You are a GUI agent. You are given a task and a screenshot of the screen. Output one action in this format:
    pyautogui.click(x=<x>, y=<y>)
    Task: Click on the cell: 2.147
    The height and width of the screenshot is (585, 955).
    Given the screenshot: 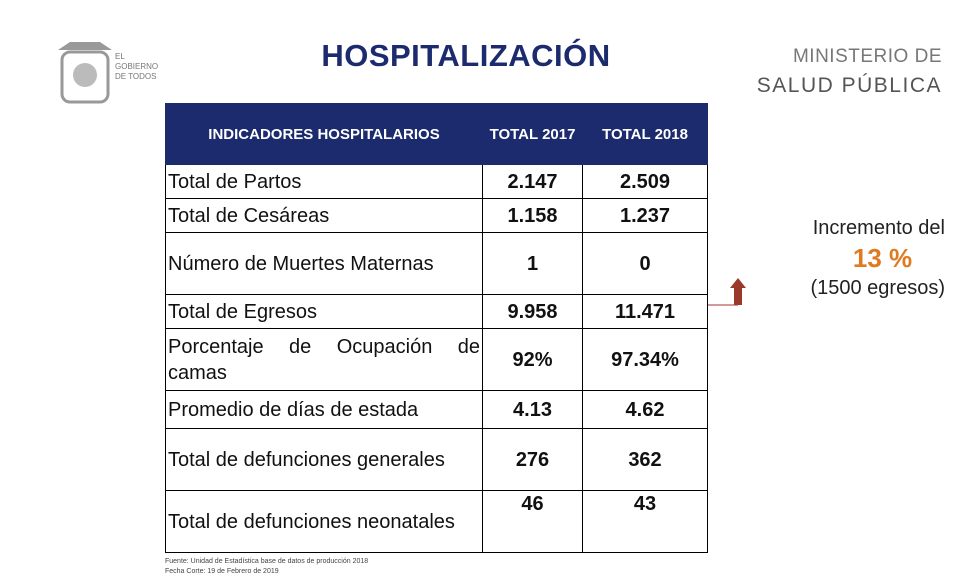 What is the action you would take?
    pyautogui.click(x=532, y=181)
    